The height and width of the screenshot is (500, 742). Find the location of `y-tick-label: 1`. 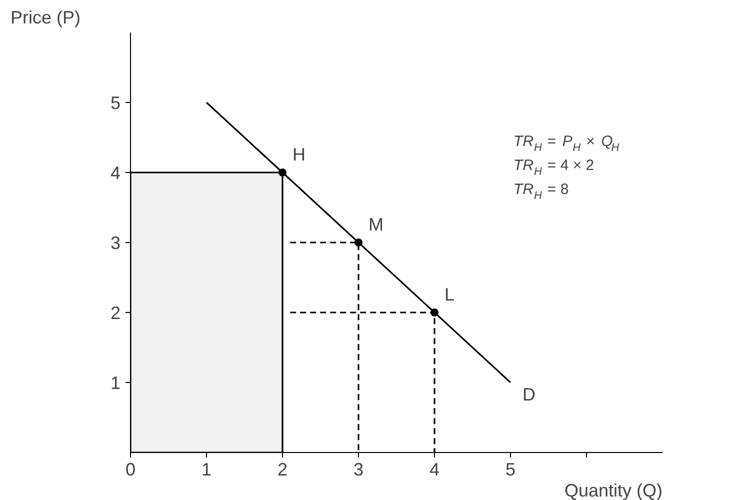

y-tick-label: 1 is located at coordinates (115, 383).